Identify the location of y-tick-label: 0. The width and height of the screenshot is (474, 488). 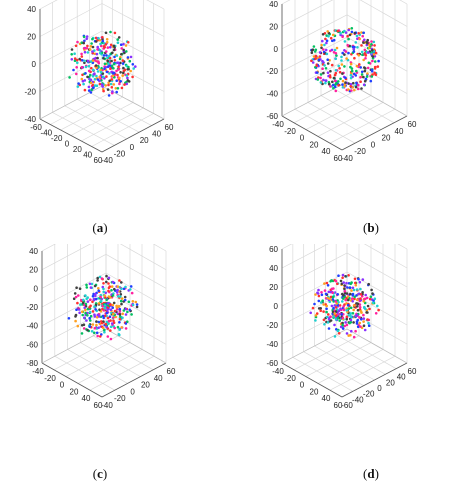
(67, 144).